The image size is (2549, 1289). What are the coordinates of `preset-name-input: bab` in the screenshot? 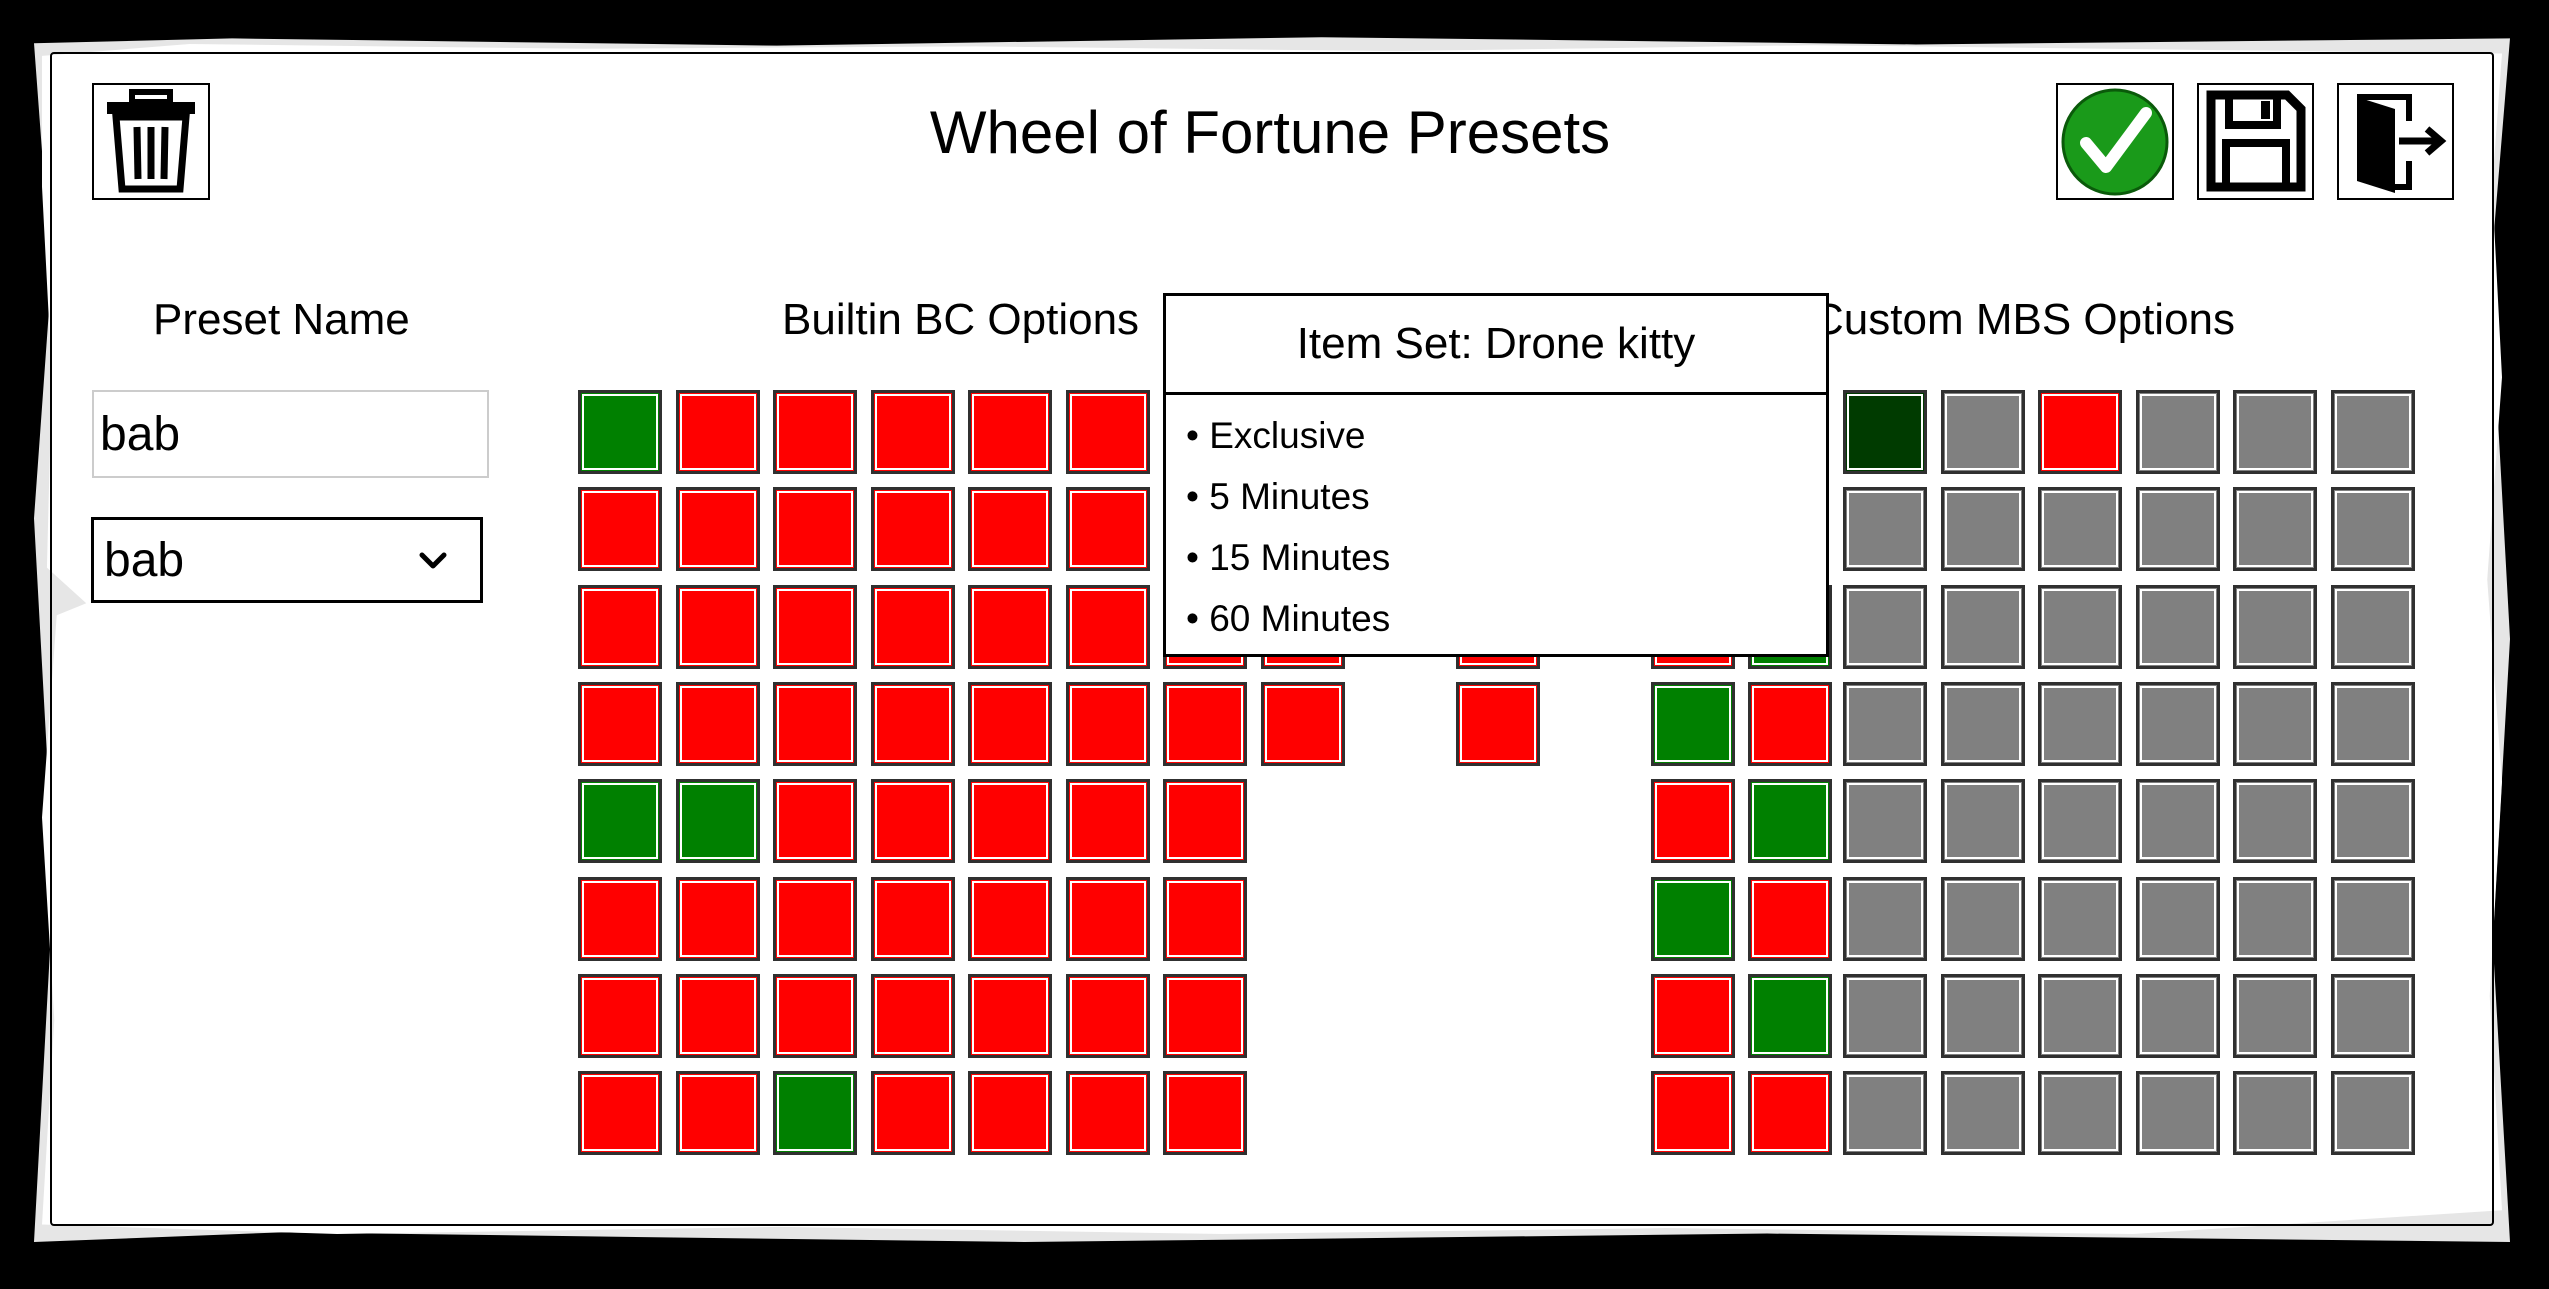 It's located at (290, 434).